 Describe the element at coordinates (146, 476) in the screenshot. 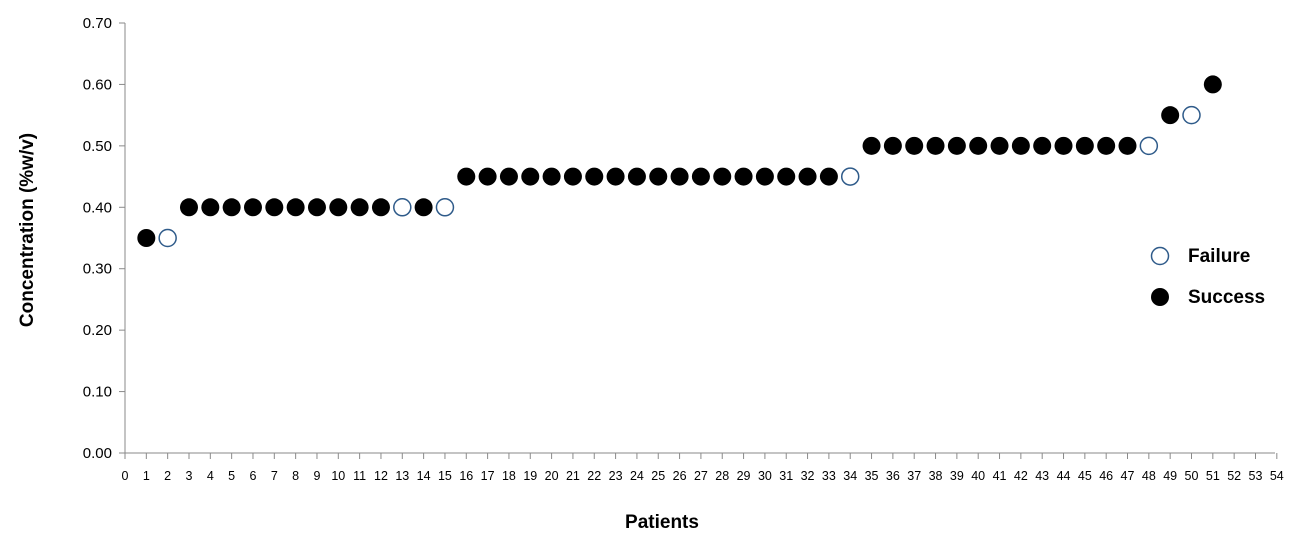

I see `x-tick-label: 1` at that location.